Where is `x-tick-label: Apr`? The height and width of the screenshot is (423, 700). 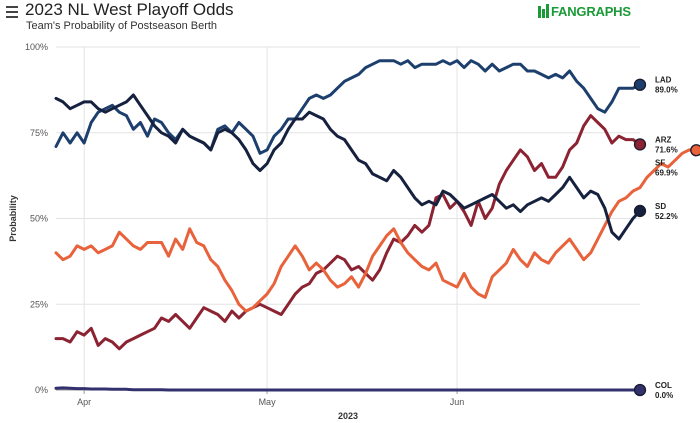
x-tick-label: Apr is located at coordinates (84, 402).